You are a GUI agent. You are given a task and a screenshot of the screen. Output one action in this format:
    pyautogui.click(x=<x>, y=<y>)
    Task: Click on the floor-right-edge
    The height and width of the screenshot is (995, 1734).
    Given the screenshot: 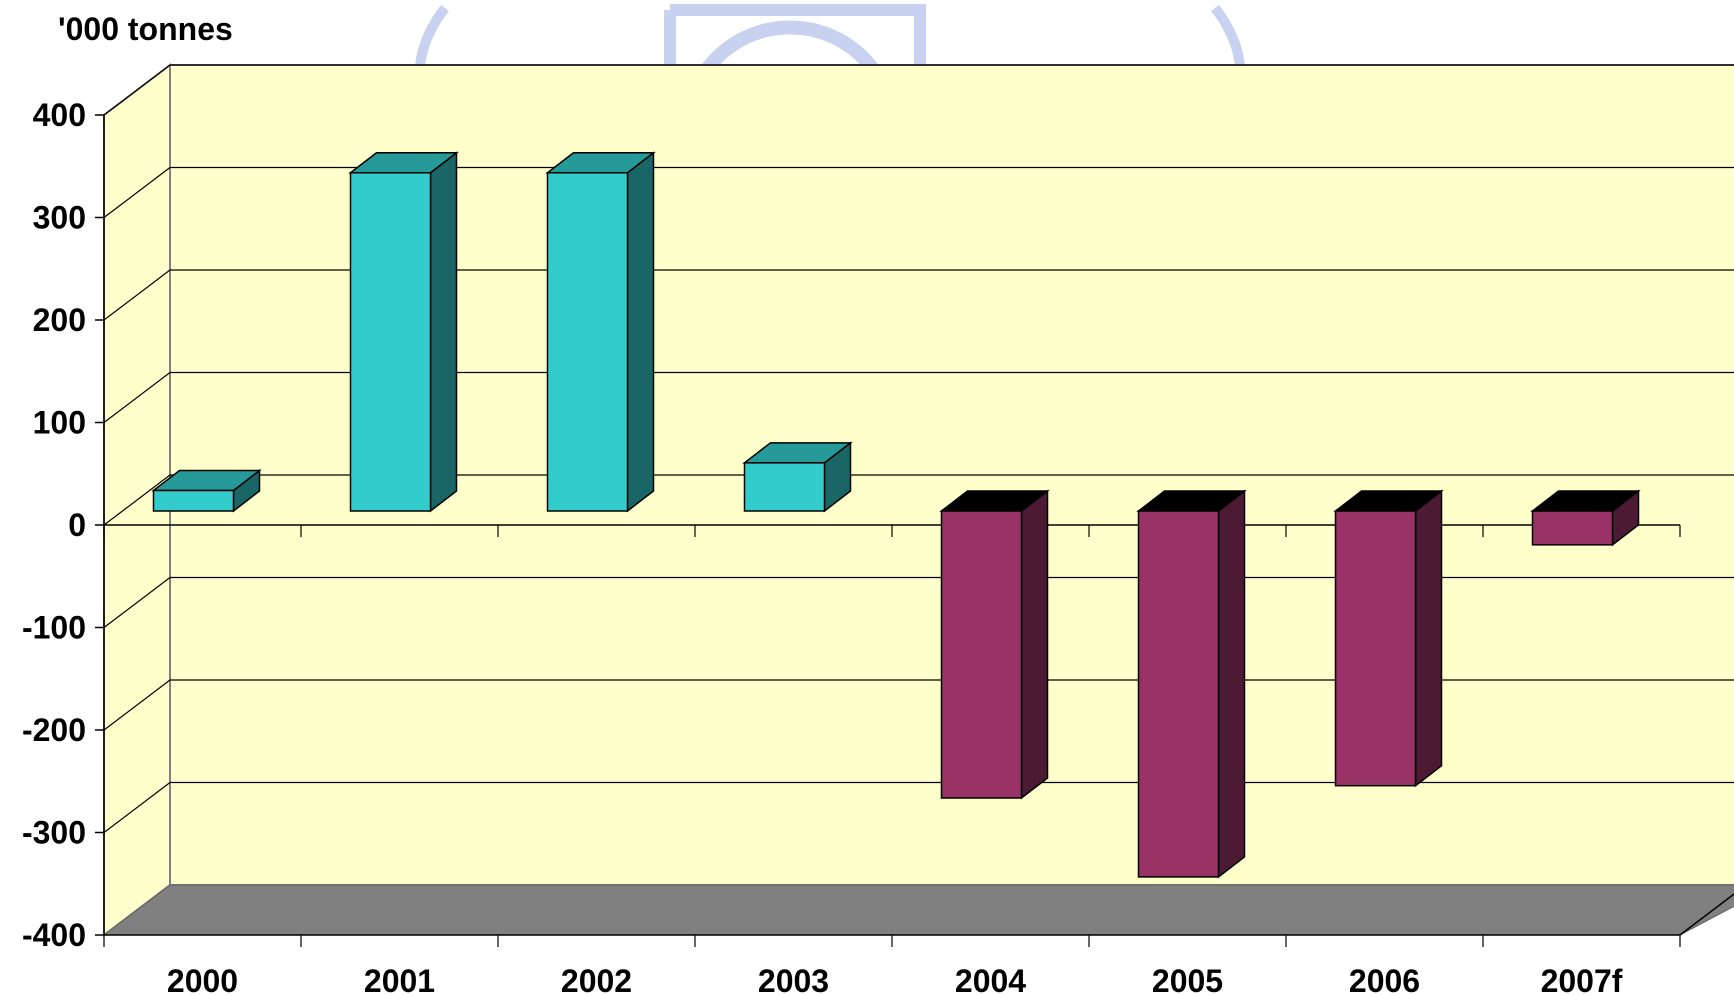 What is the action you would take?
    pyautogui.click(x=1706, y=914)
    